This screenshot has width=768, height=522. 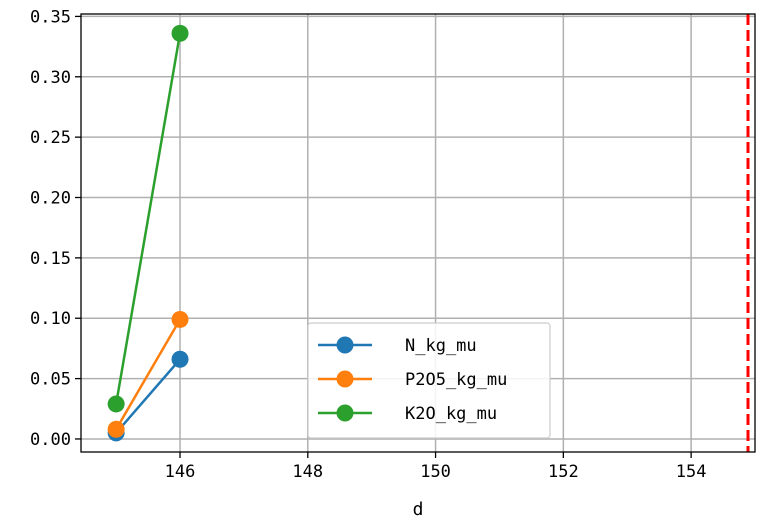 What do you see at coordinates (307, 472) in the screenshot?
I see `x-tick-label: 148` at bounding box center [307, 472].